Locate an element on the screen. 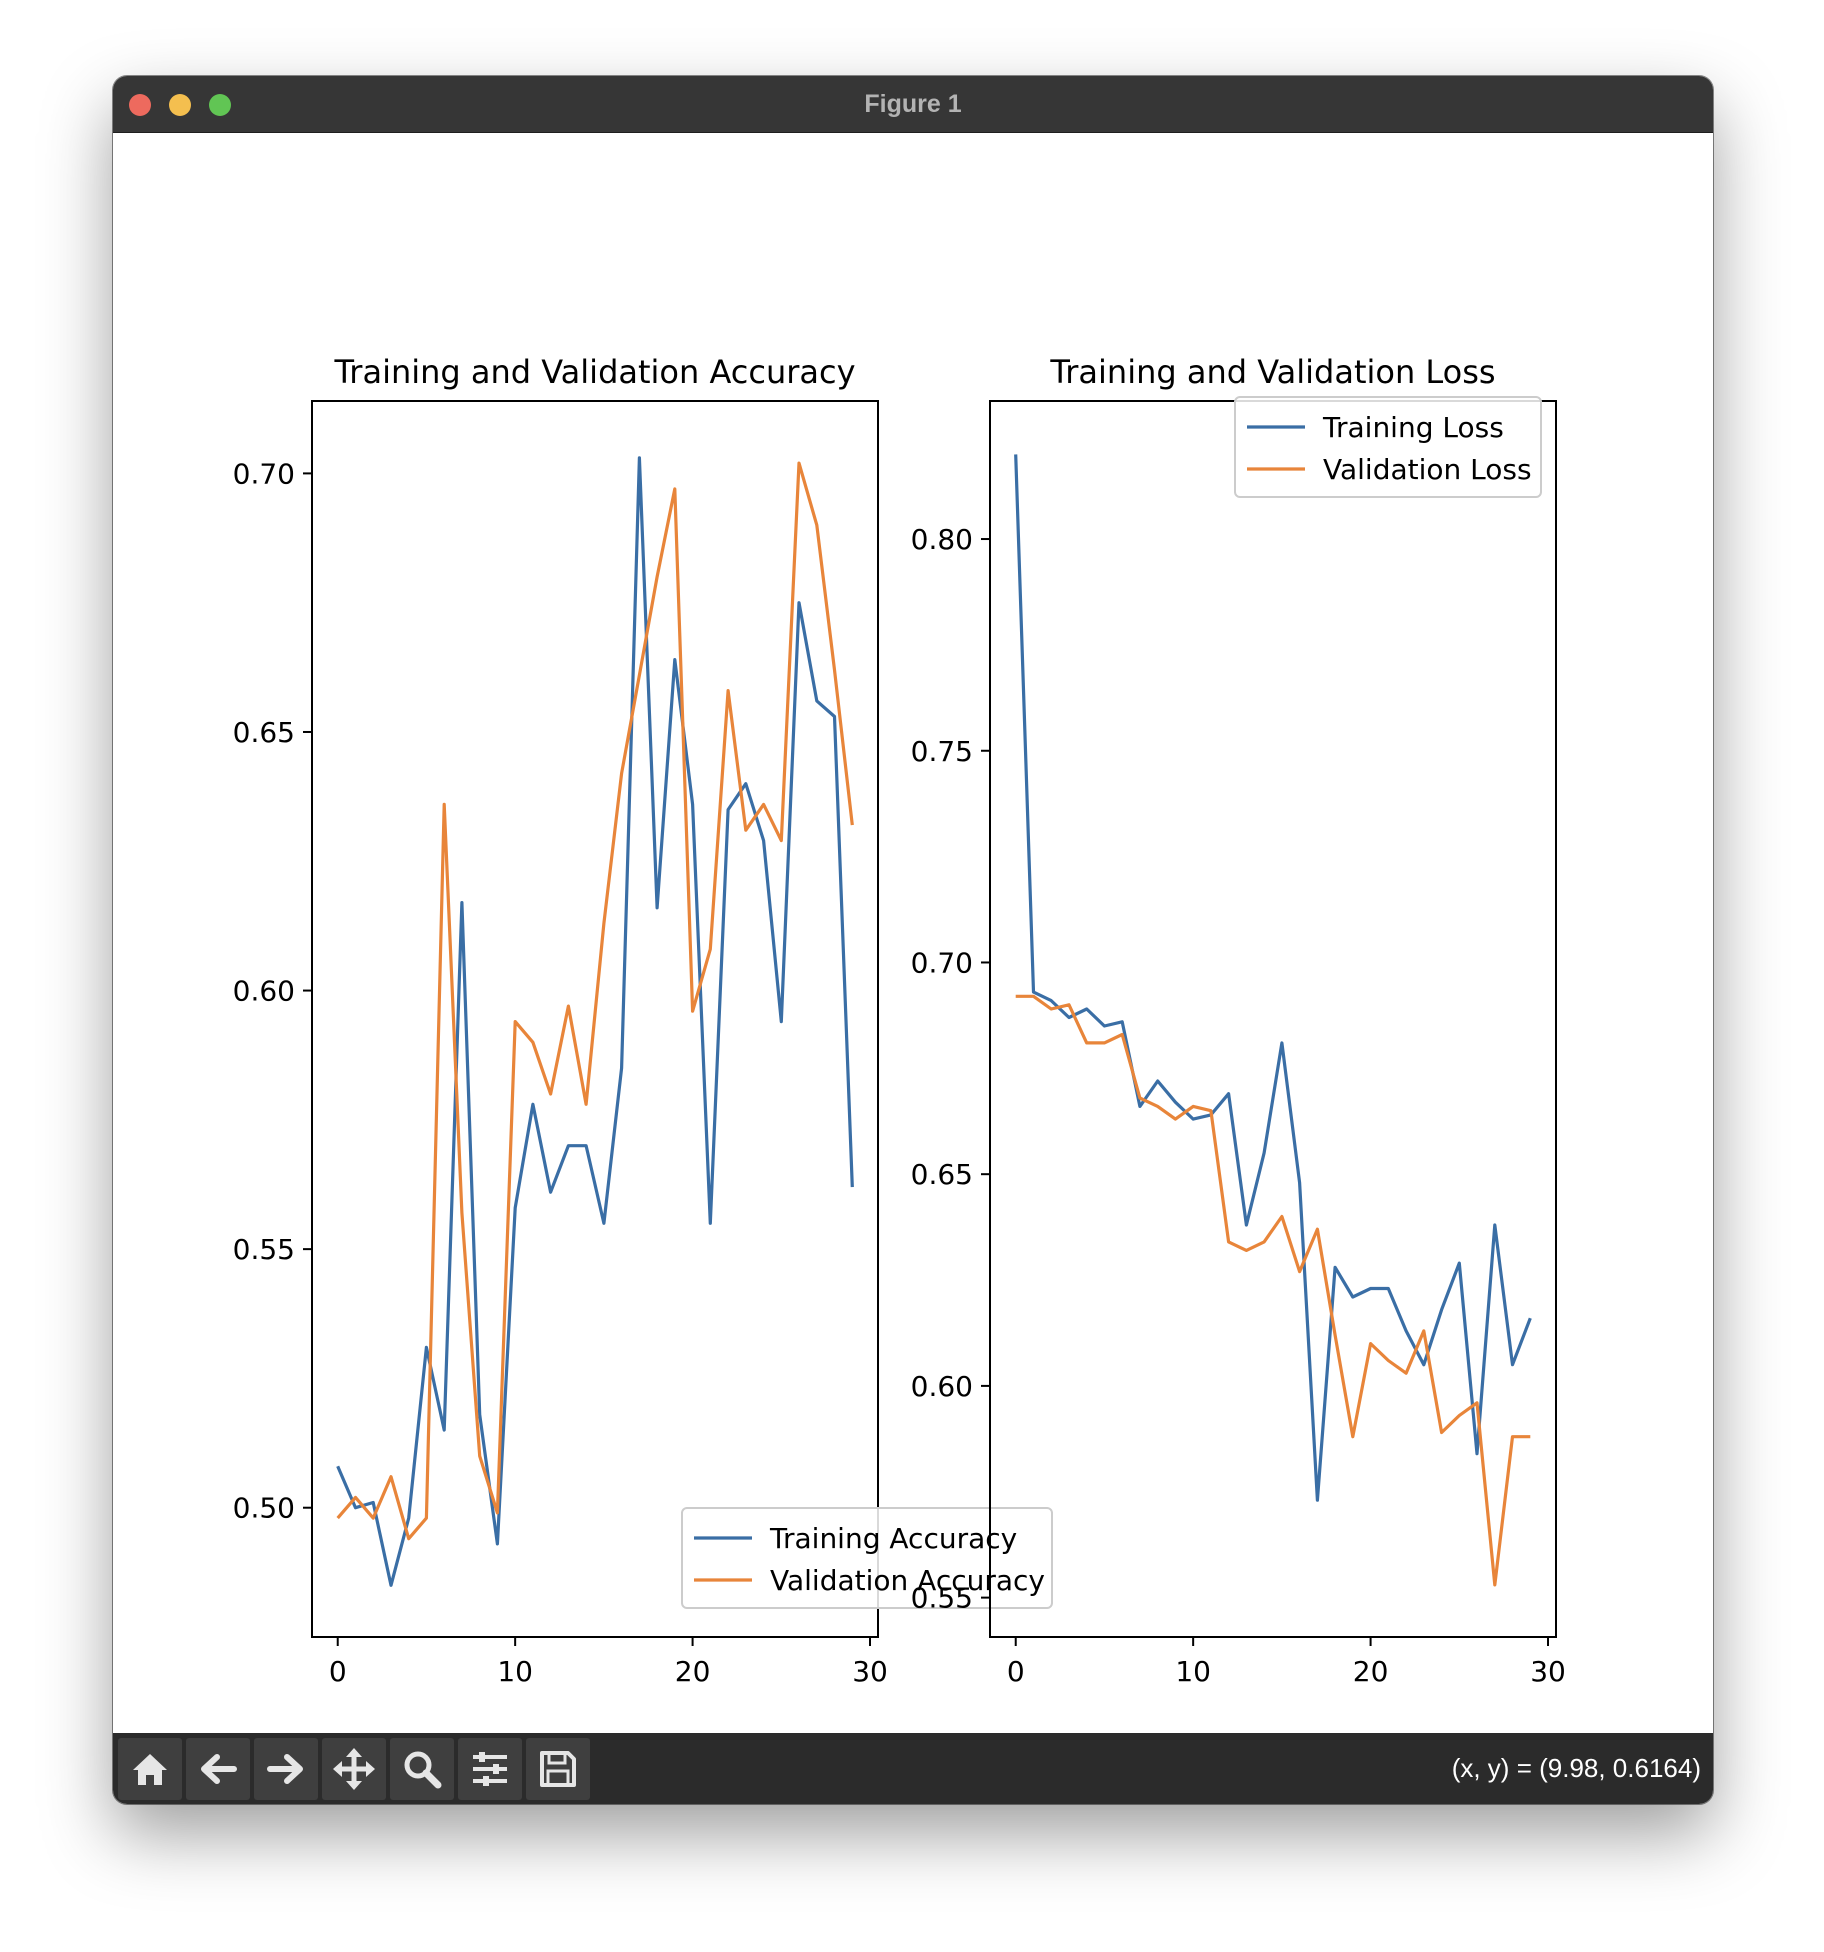  zoom-button is located at coordinates (422, 1769).